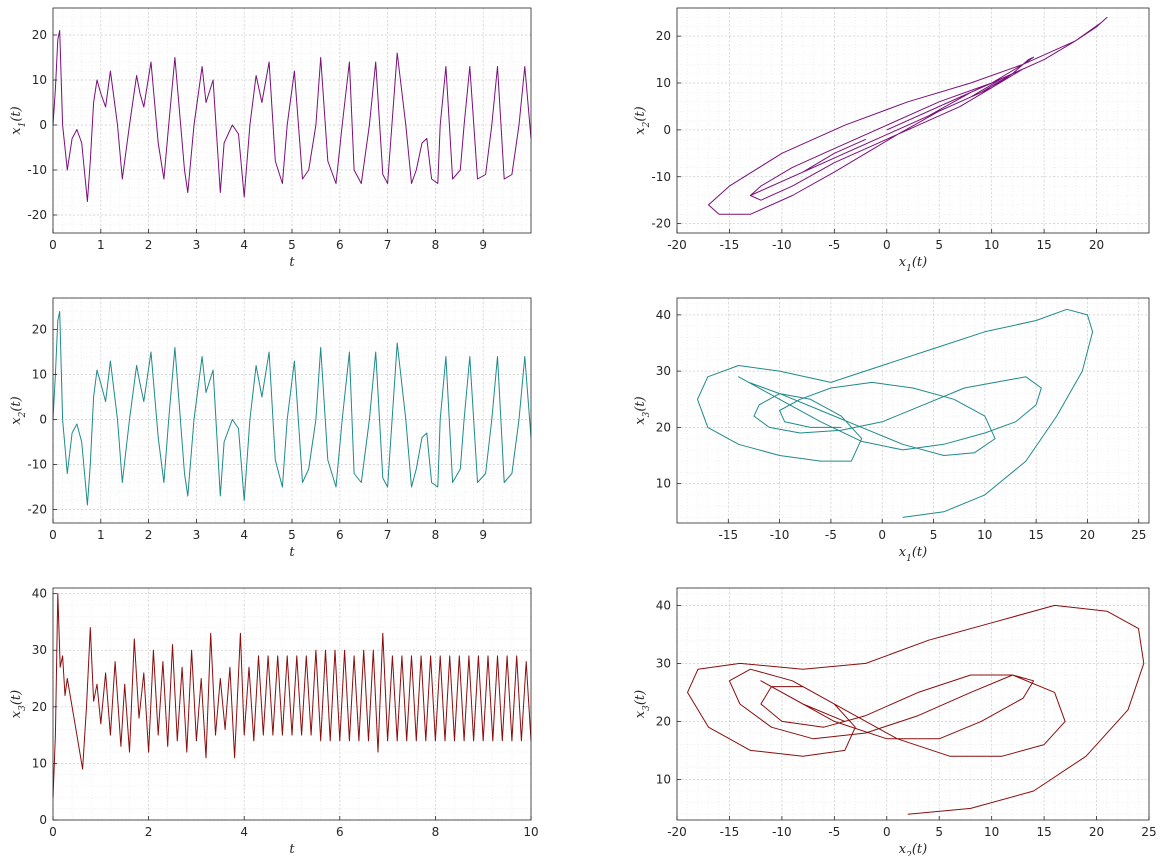 The image size is (1162, 856). I want to click on panel-x2-vs-t: 0 1 2 3 4 5 6 7 8 9 -20 -10 0 10 20 t x2(t), so click(270, 428).